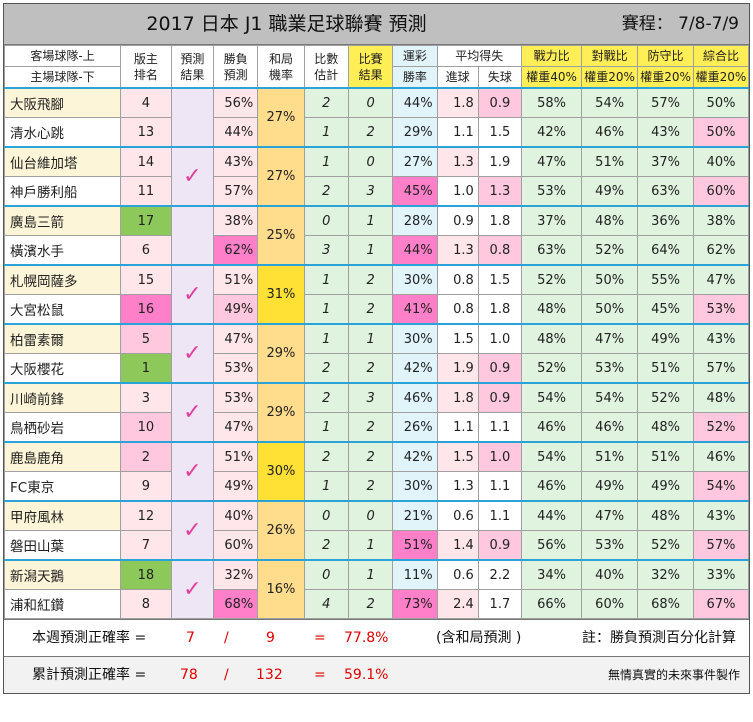  Describe the element at coordinates (226, 675) in the screenshot. I see `cumulative-slash: /` at that location.